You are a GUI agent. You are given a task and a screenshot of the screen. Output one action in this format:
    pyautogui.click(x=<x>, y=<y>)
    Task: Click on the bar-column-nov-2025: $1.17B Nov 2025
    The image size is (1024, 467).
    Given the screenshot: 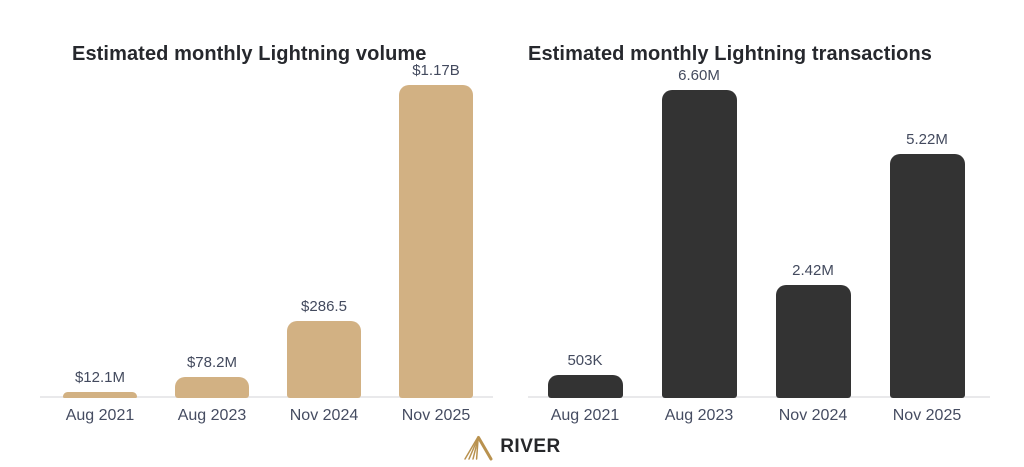 What is the action you would take?
    pyautogui.click(x=436, y=245)
    